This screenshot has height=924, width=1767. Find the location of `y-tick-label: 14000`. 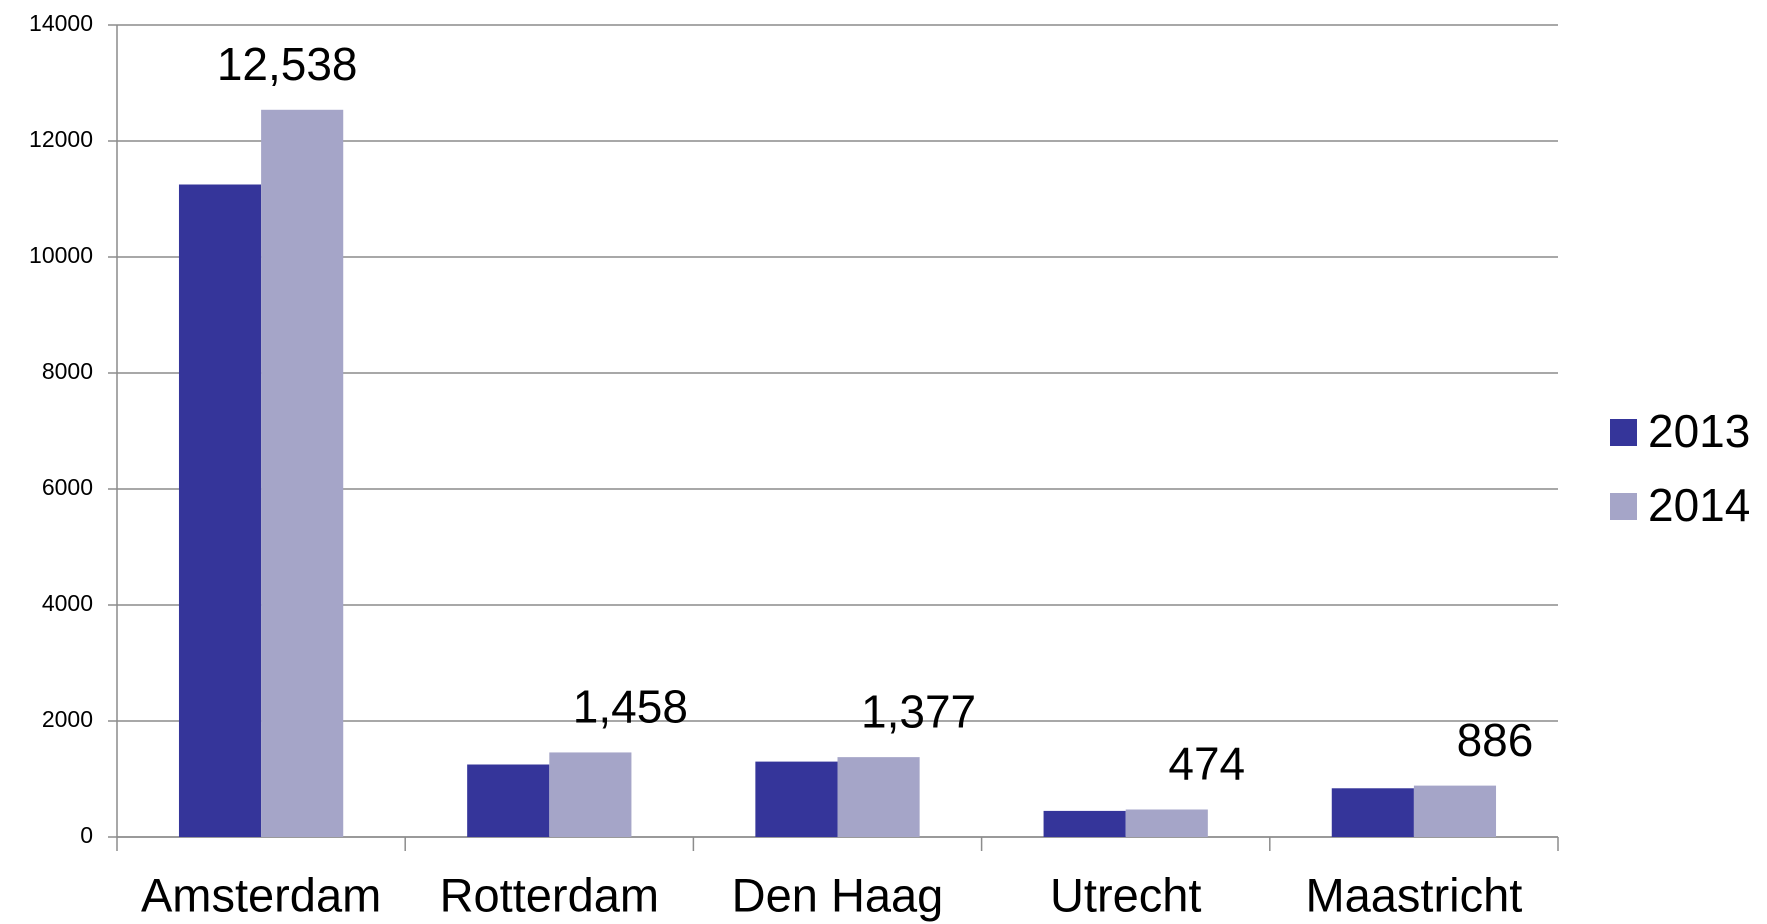

y-tick-label: 14000 is located at coordinates (61, 23).